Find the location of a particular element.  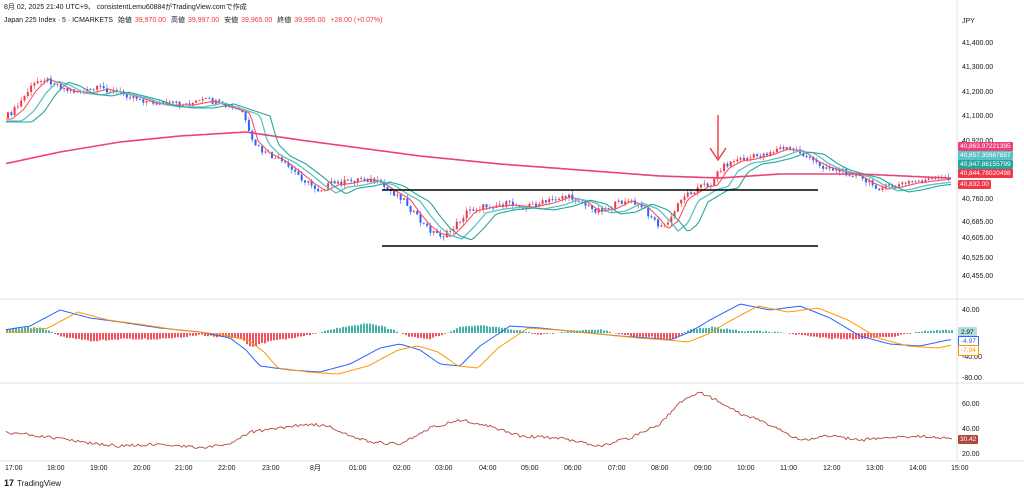

time-axis-label: 18:00 is located at coordinates (56, 468).